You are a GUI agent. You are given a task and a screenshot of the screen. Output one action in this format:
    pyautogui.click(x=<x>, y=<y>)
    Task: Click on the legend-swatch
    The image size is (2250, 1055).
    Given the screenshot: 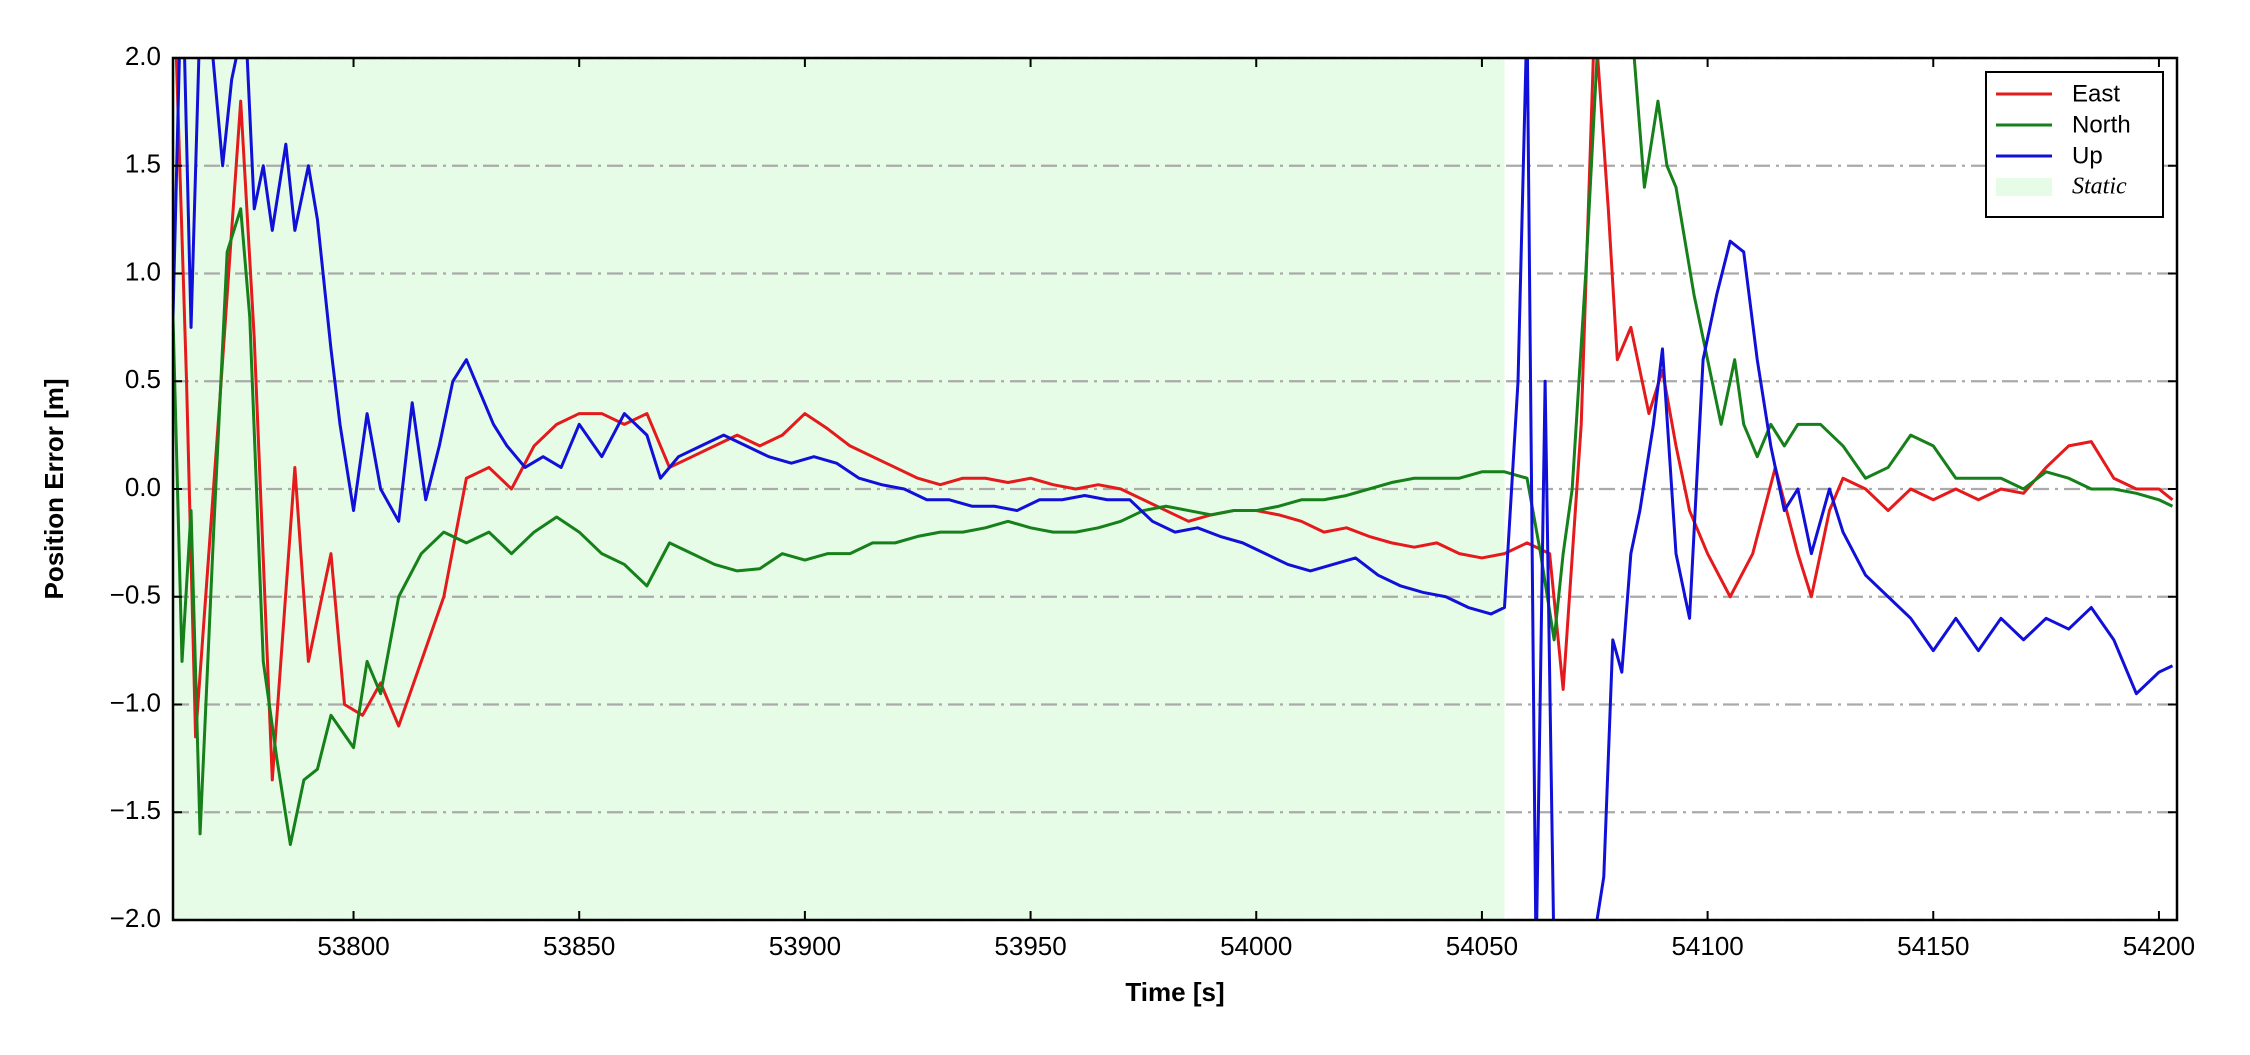 What is the action you would take?
    pyautogui.click(x=2024, y=187)
    